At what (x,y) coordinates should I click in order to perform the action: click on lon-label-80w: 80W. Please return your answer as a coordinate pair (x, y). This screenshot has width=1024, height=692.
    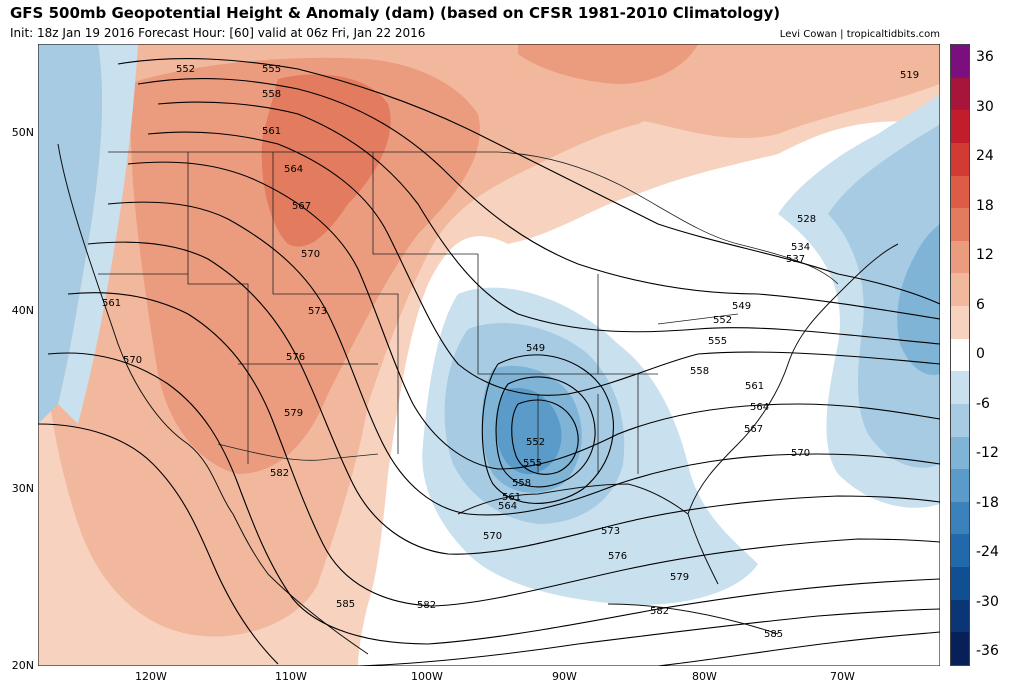
    Looking at the image, I should click on (704, 676).